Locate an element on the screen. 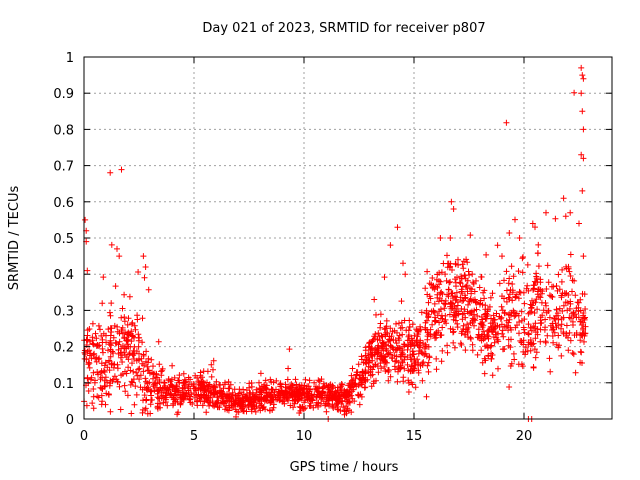  y-tick-label: 0.5 is located at coordinates (63, 239).